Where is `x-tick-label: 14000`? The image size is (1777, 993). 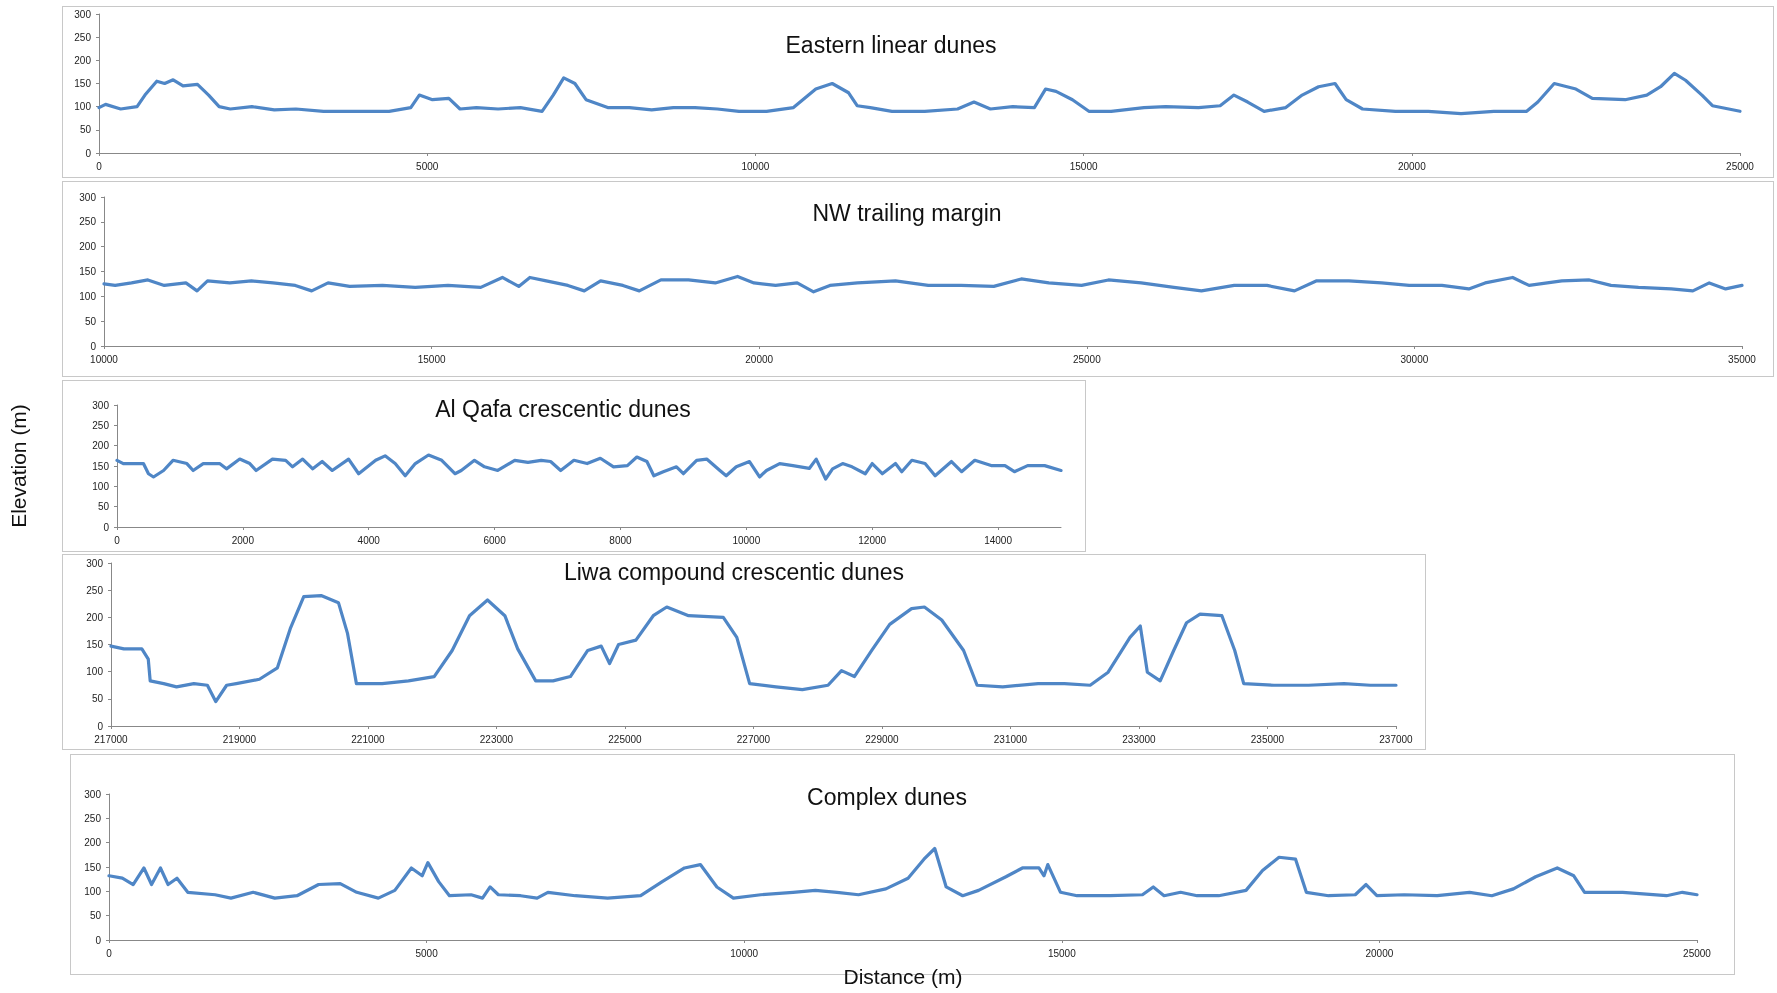
x-tick-label: 14000 is located at coordinates (998, 540).